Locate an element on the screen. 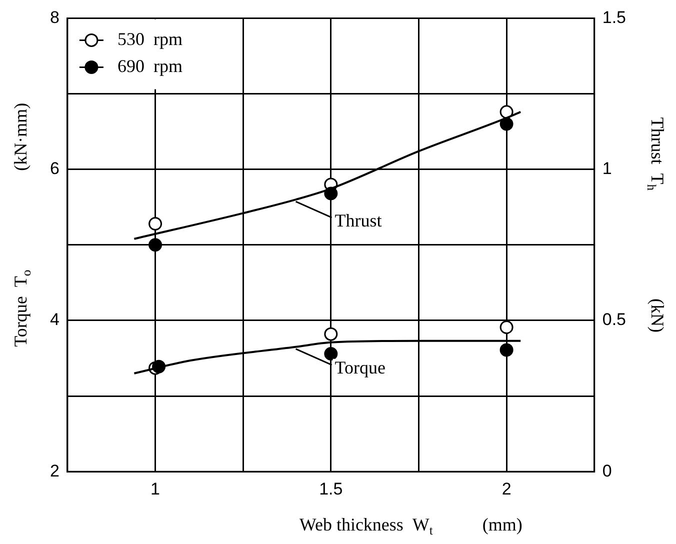  x-tick-label: 1 is located at coordinates (155, 488).